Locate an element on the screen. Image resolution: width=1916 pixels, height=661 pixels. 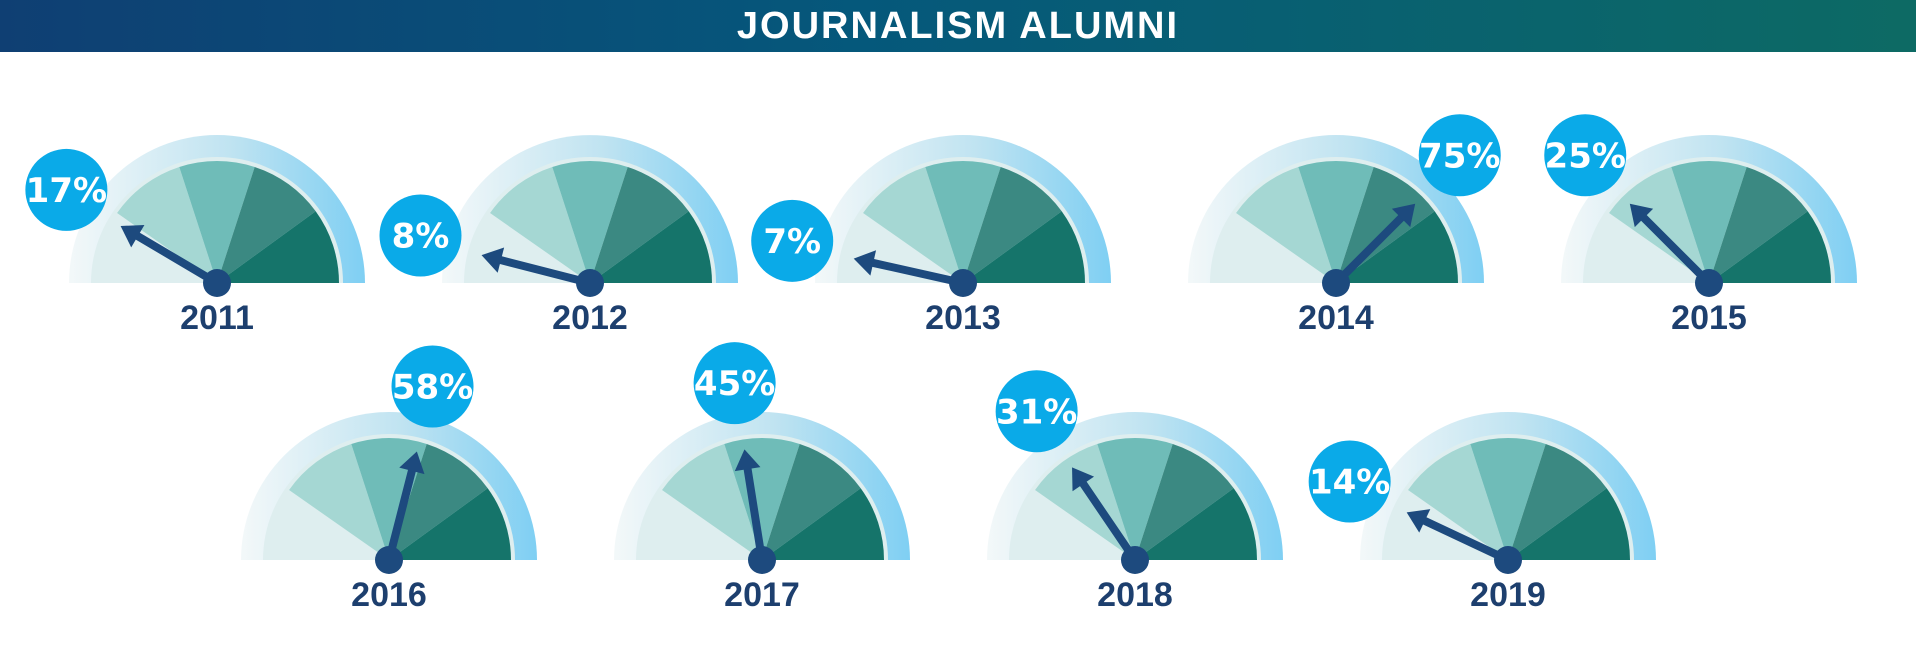
gauge-2014: 2014 75% is located at coordinates (1344, 225).